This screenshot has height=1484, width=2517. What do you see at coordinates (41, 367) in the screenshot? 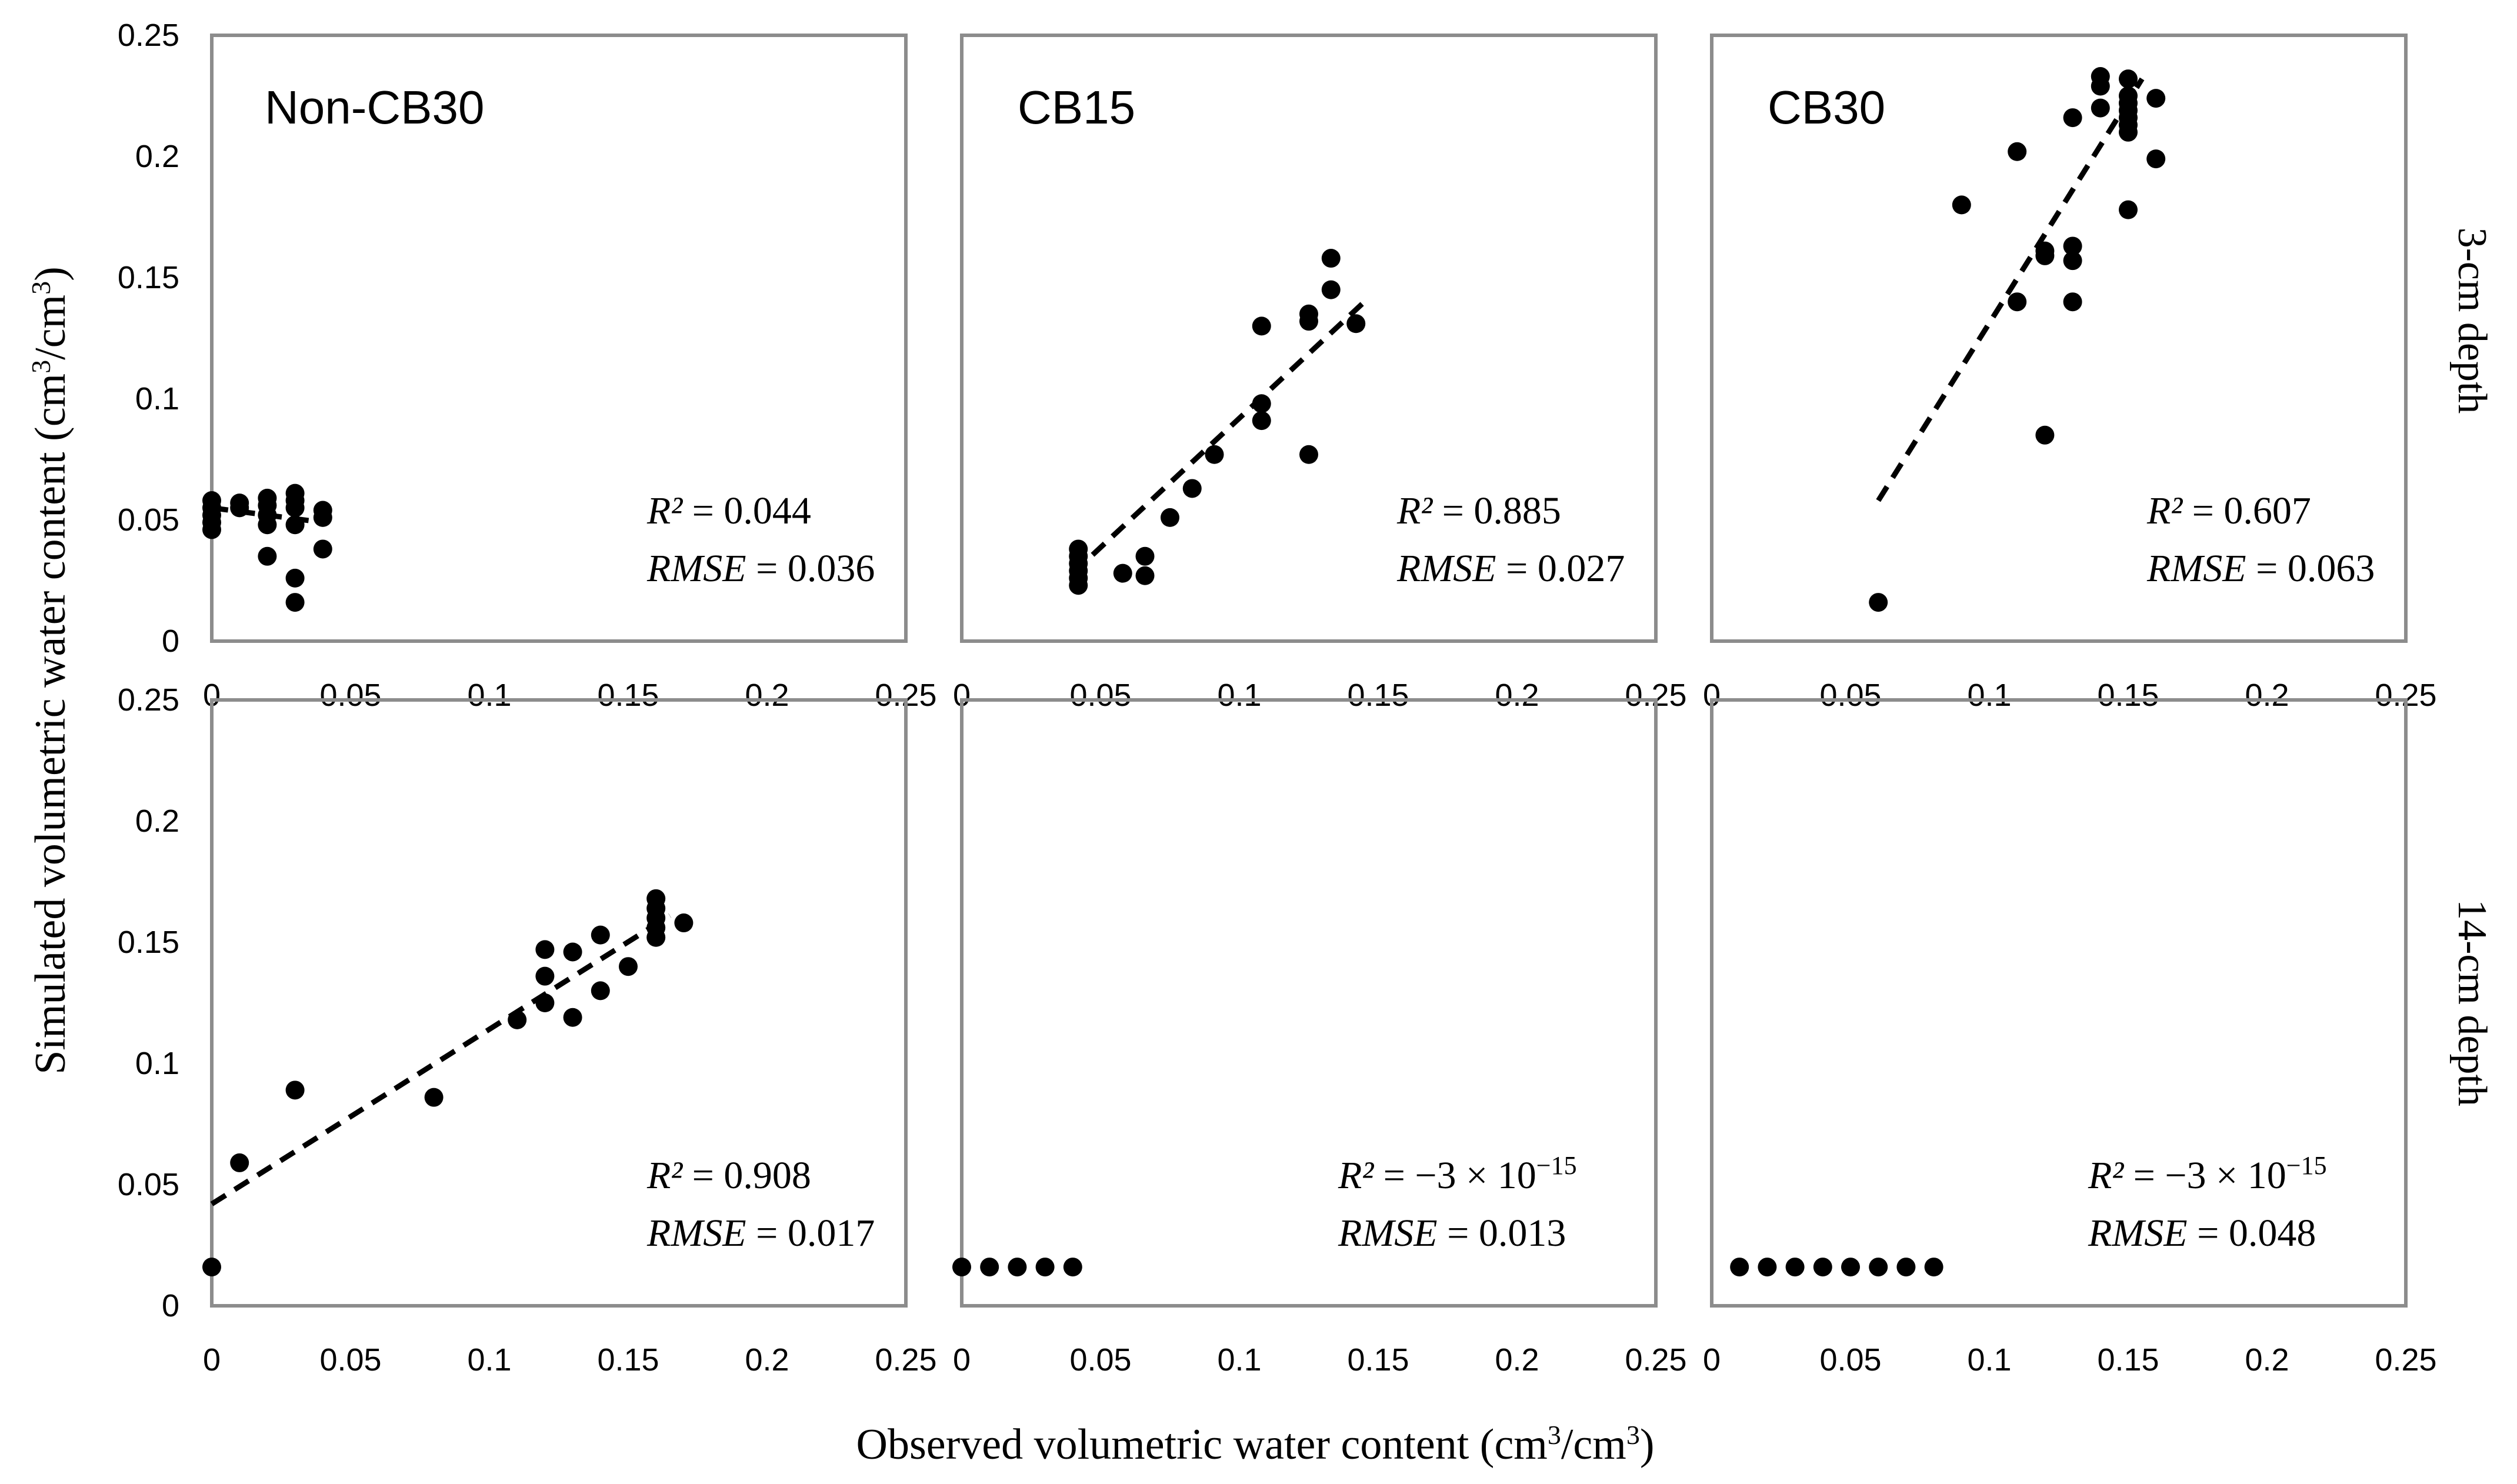
I see `y-axis-label-sup1: 3` at bounding box center [41, 367].